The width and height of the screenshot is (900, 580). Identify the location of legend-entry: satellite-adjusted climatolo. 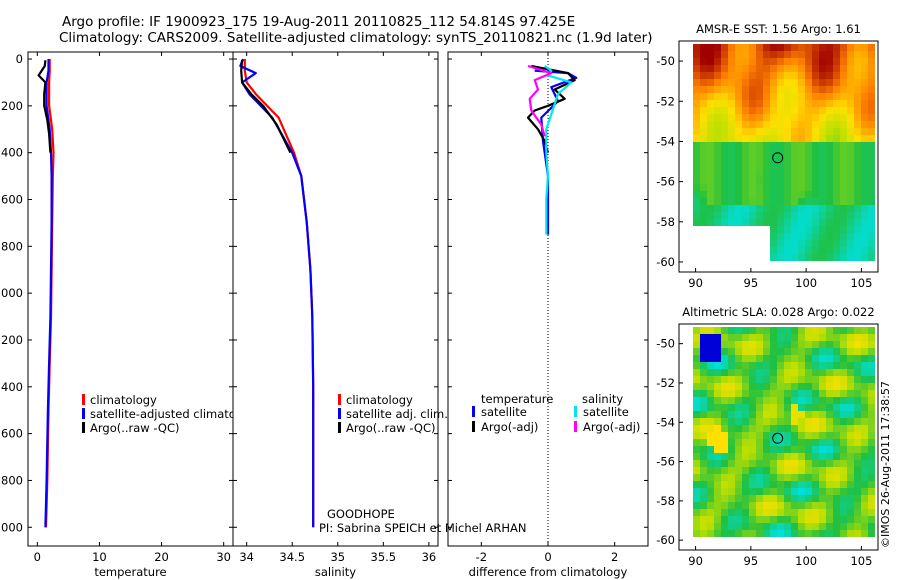
(168, 414).